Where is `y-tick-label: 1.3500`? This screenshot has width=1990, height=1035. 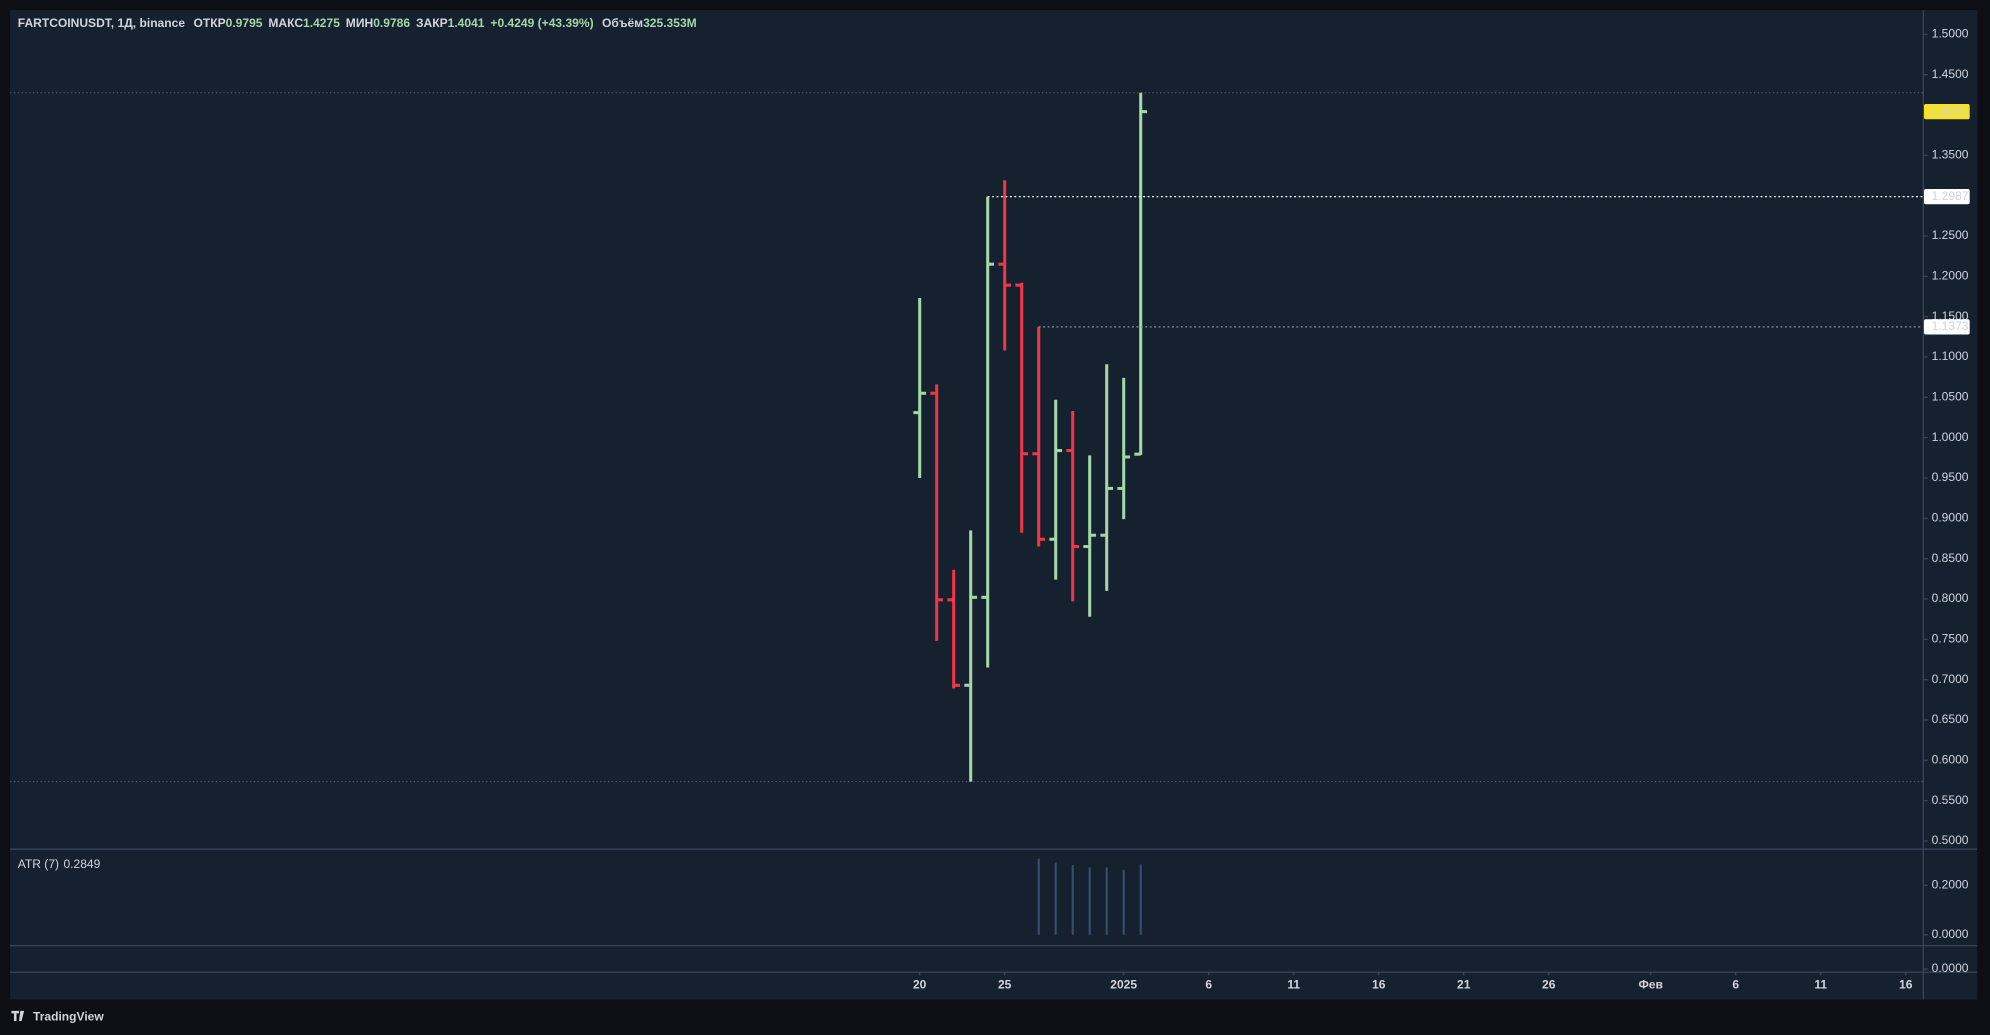 y-tick-label: 1.3500 is located at coordinates (1950, 154).